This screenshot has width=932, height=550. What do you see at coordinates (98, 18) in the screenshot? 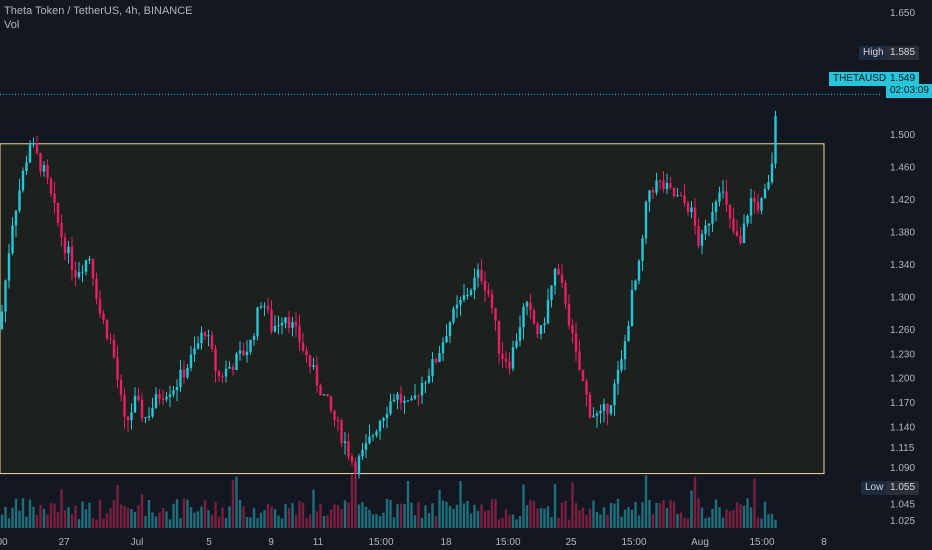
I see `chart-legend: Theta Token / TetherUS, 4h, BINANCE Vol` at bounding box center [98, 18].